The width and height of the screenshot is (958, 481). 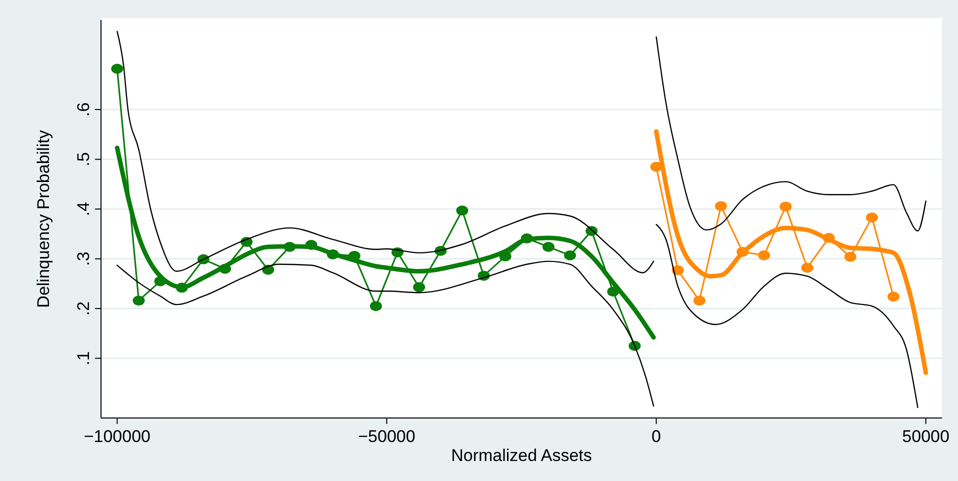 What do you see at coordinates (43, 219) in the screenshot?
I see `y-axis-title: Delinquency Probability` at bounding box center [43, 219].